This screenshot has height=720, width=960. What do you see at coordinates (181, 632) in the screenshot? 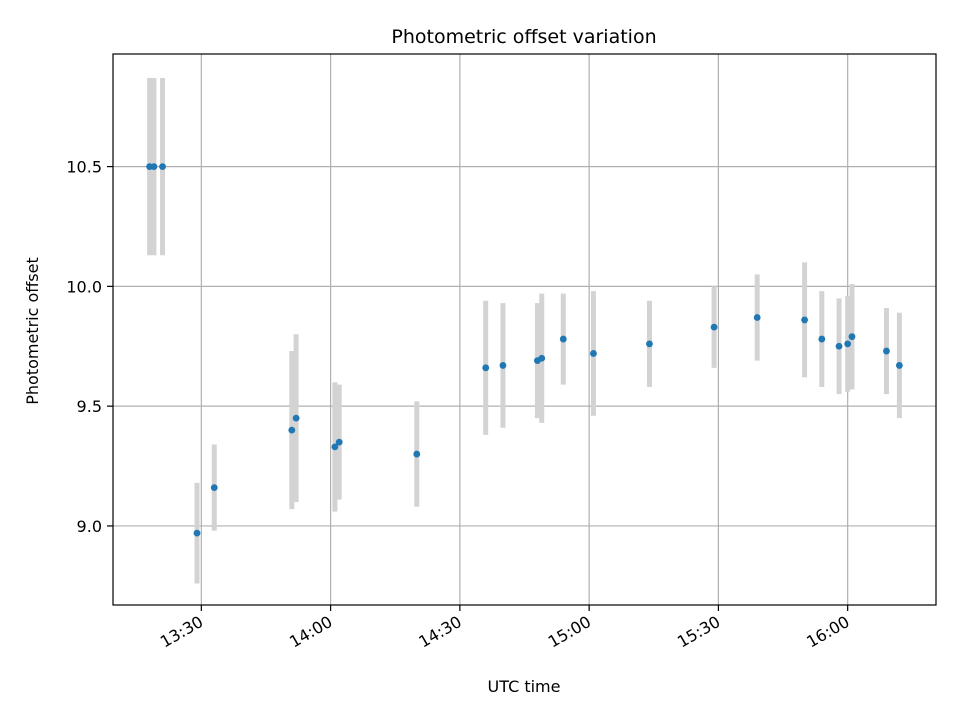
I see `x-tick-label: 13:30` at bounding box center [181, 632].